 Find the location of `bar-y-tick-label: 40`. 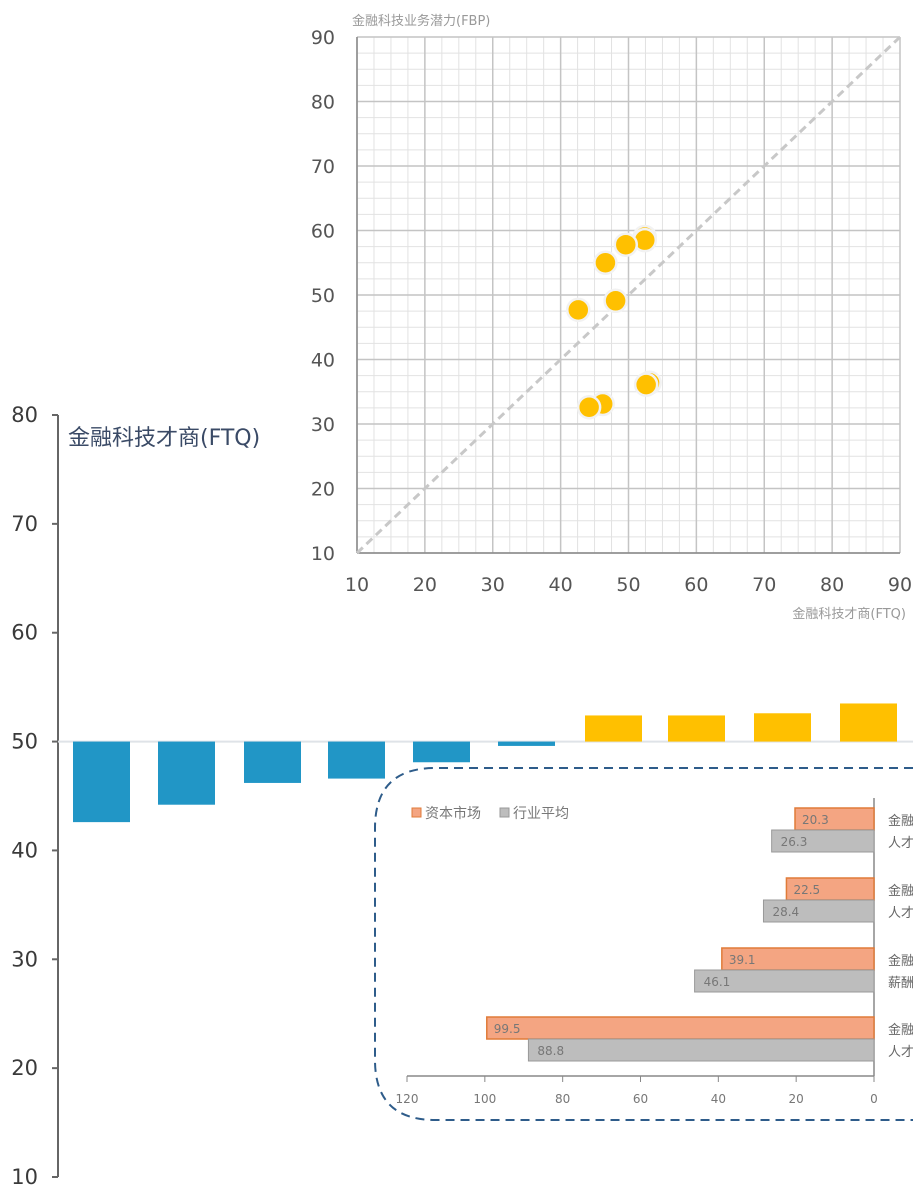

bar-y-tick-label: 40 is located at coordinates (24, 850).